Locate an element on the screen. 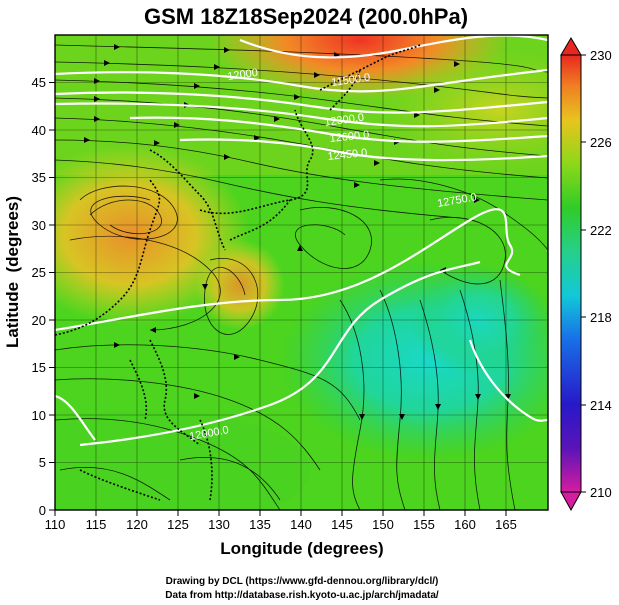 The width and height of the screenshot is (619, 605). y-tick-label: 35 is located at coordinates (39, 177).